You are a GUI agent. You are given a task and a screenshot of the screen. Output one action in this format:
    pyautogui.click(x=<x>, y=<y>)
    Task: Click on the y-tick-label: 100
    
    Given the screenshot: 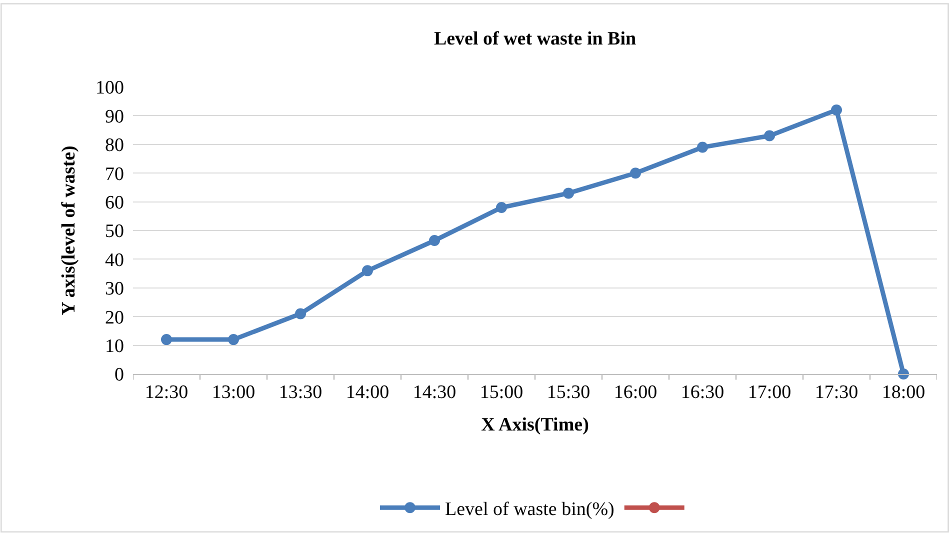 What is the action you would take?
    pyautogui.click(x=110, y=88)
    